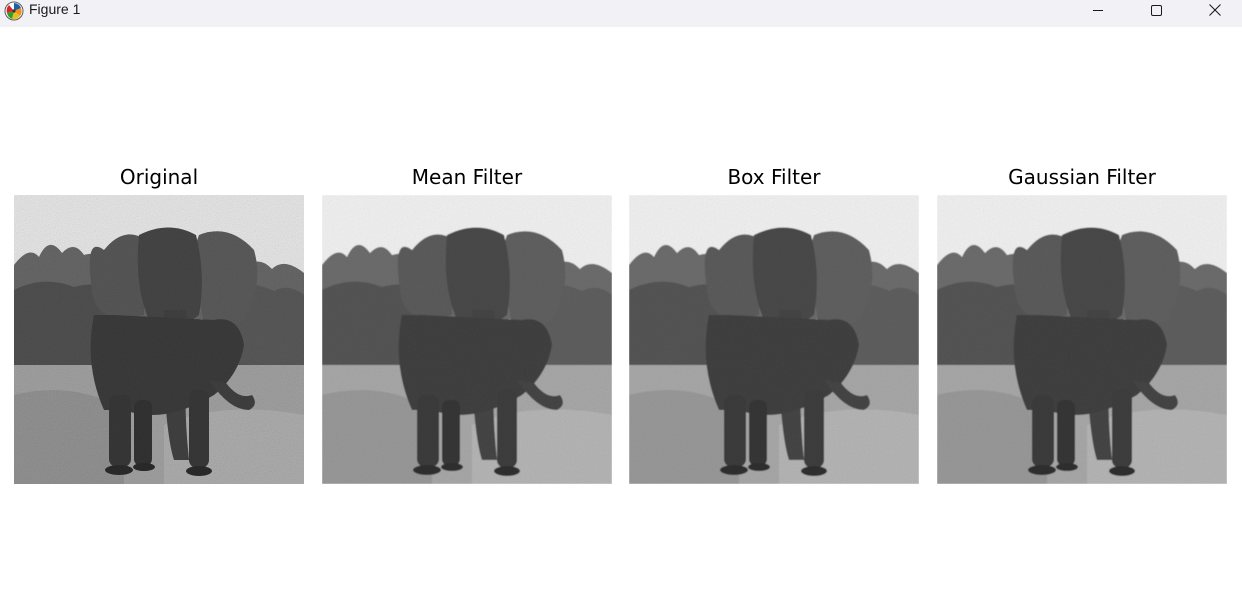 This screenshot has height=607, width=1242. Describe the element at coordinates (621, 13) in the screenshot. I see `title-bar: Figure 1` at that location.